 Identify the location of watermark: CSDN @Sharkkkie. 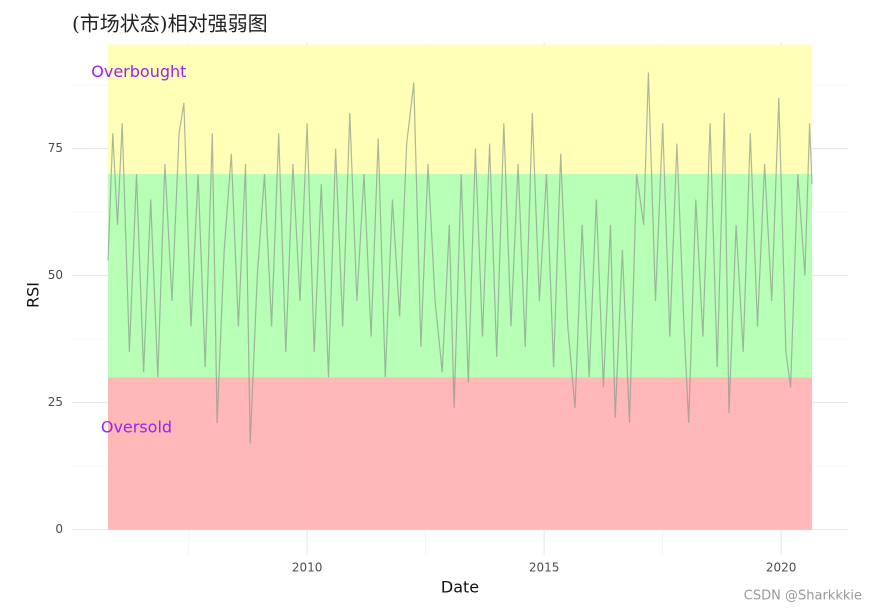
(803, 596).